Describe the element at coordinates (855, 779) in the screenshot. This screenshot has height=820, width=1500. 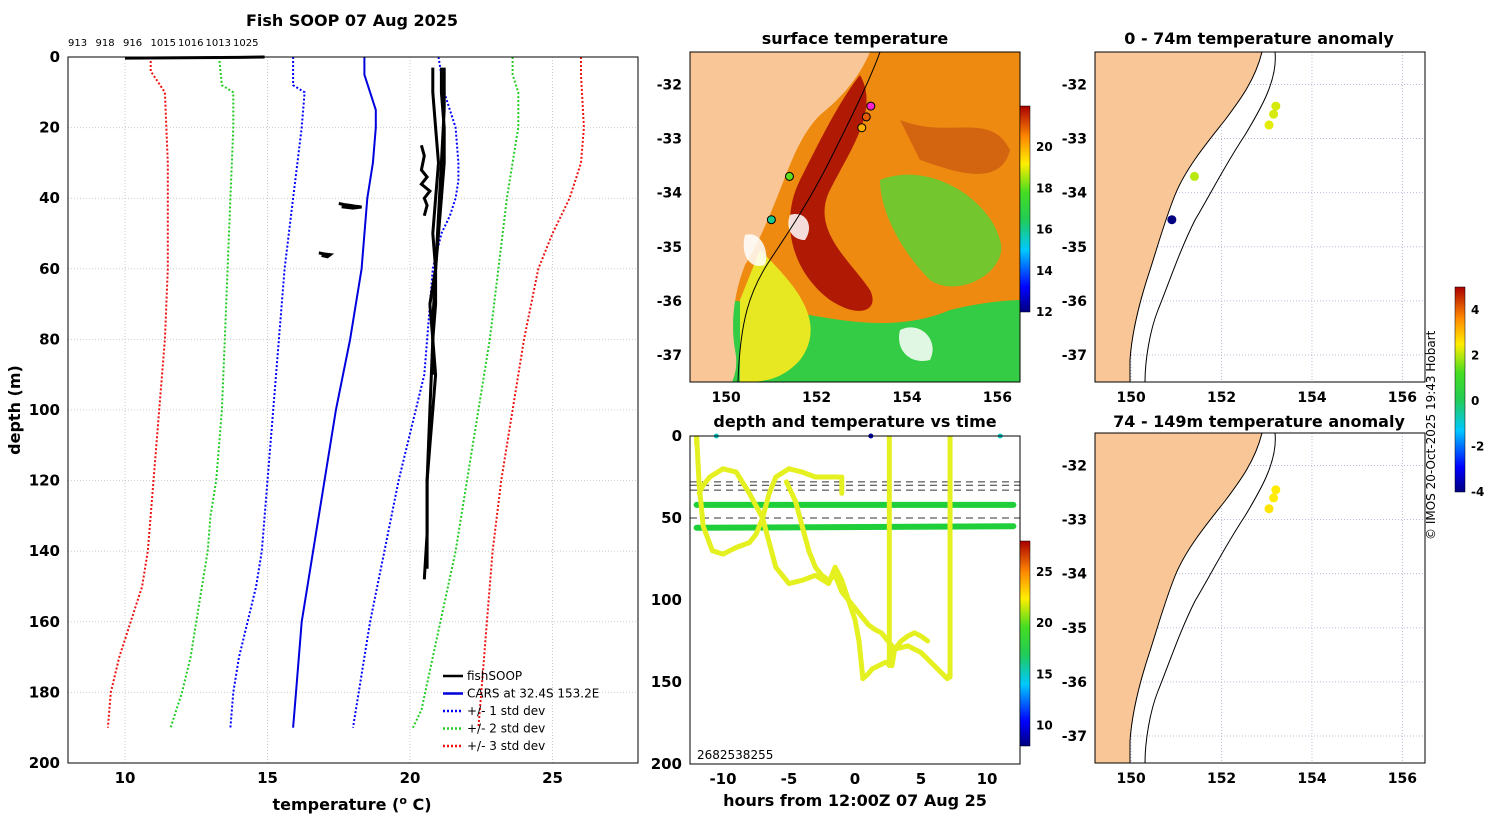
I see `depth-time-xtick-label: 0` at that location.